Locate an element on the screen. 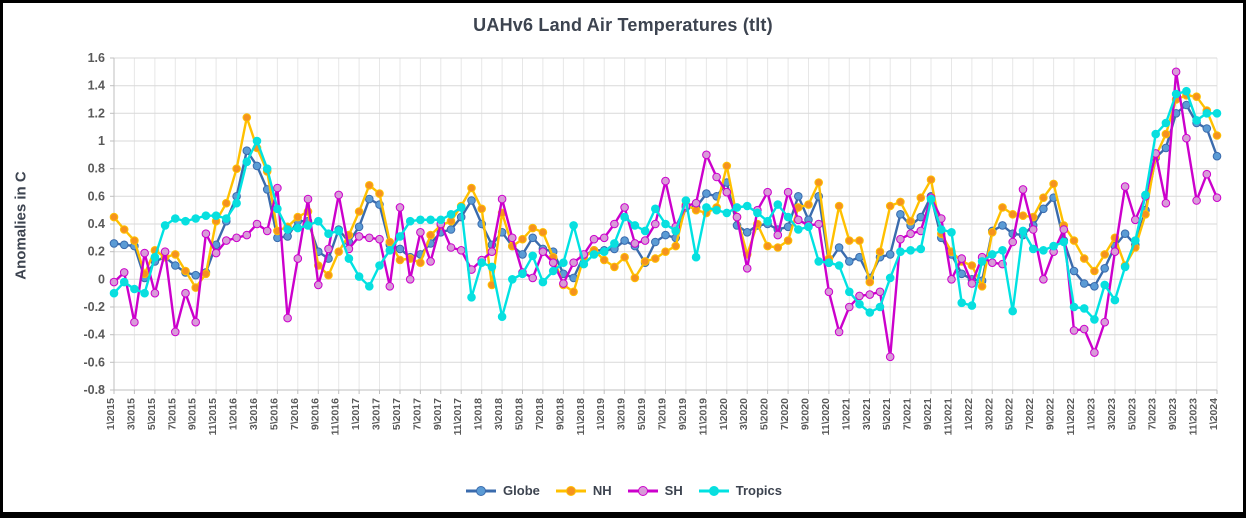 This screenshot has width=1246, height=518. svg-text: 7\2022 is located at coordinates (1030, 414).